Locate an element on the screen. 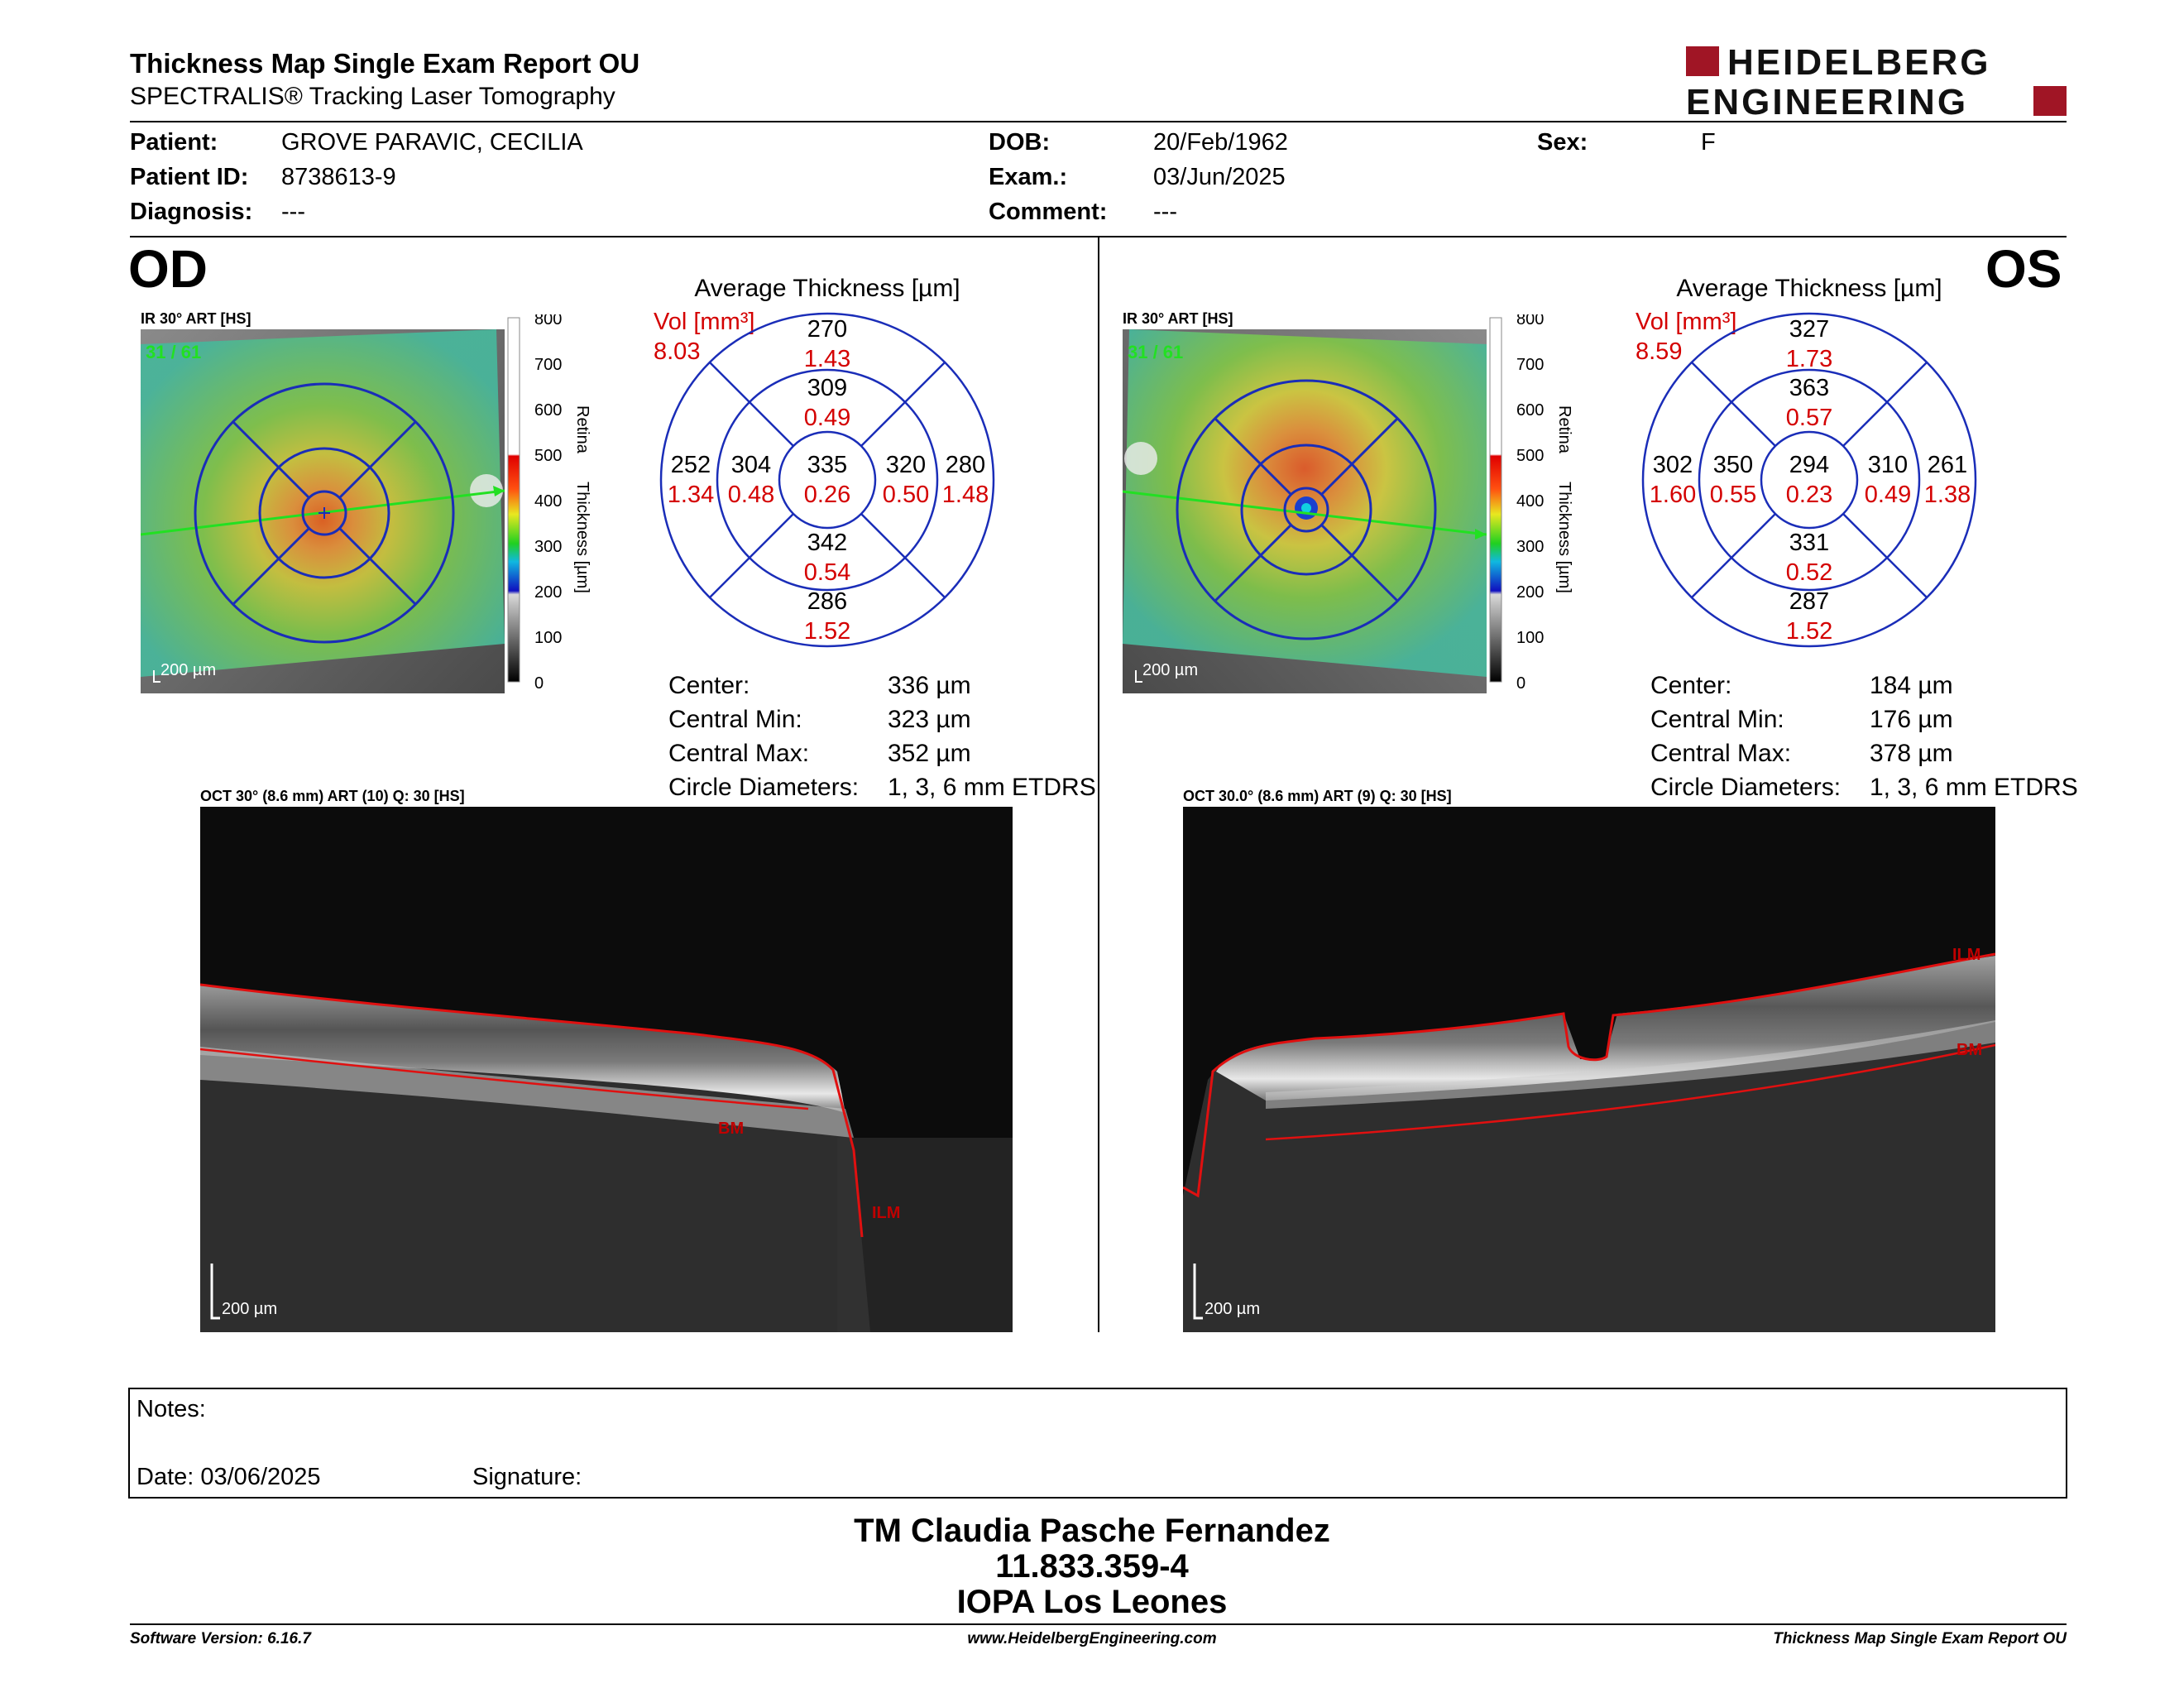 The image size is (2184, 1688). os-map-scale: 200 µm is located at coordinates (1170, 670).